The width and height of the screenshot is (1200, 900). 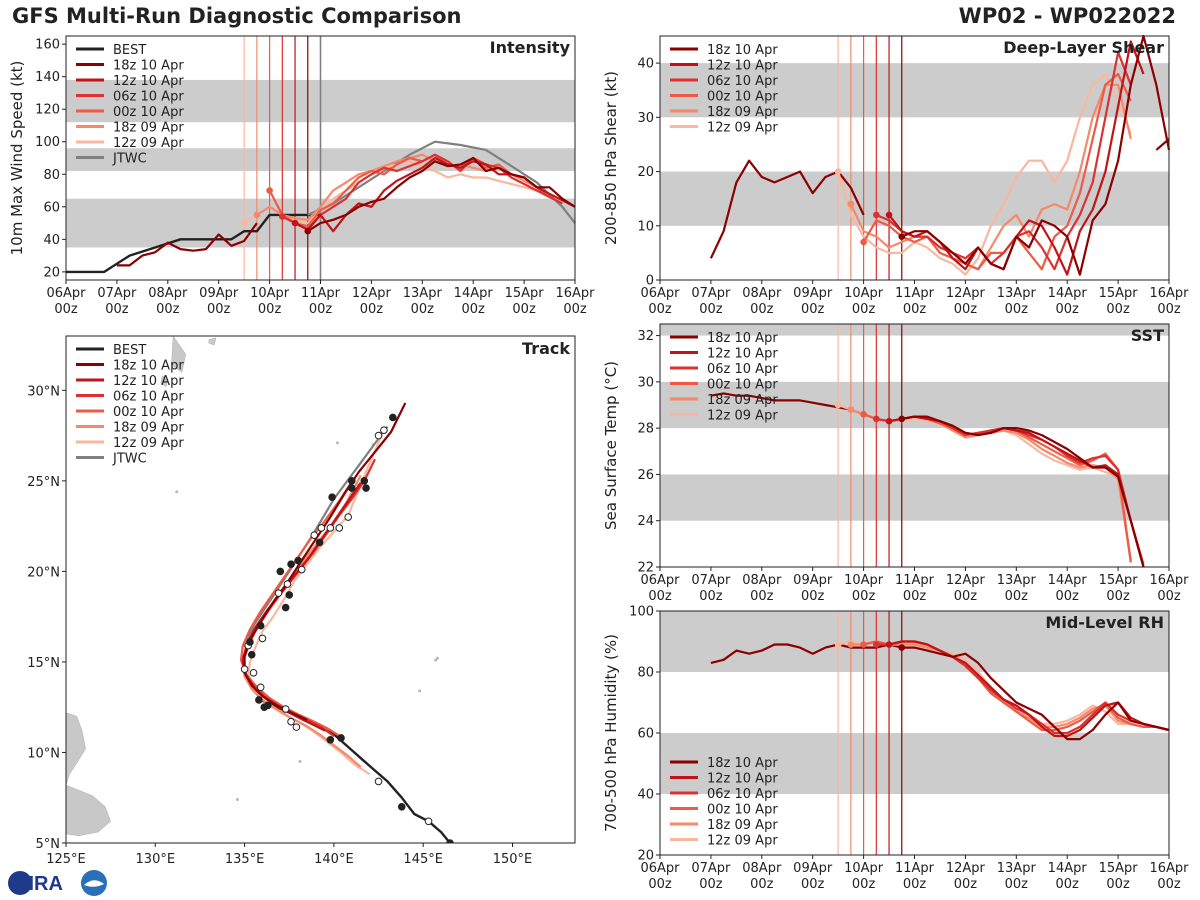 What do you see at coordinates (43, 482) in the screenshot?
I see `track-ytick-label: 25°N` at bounding box center [43, 482].